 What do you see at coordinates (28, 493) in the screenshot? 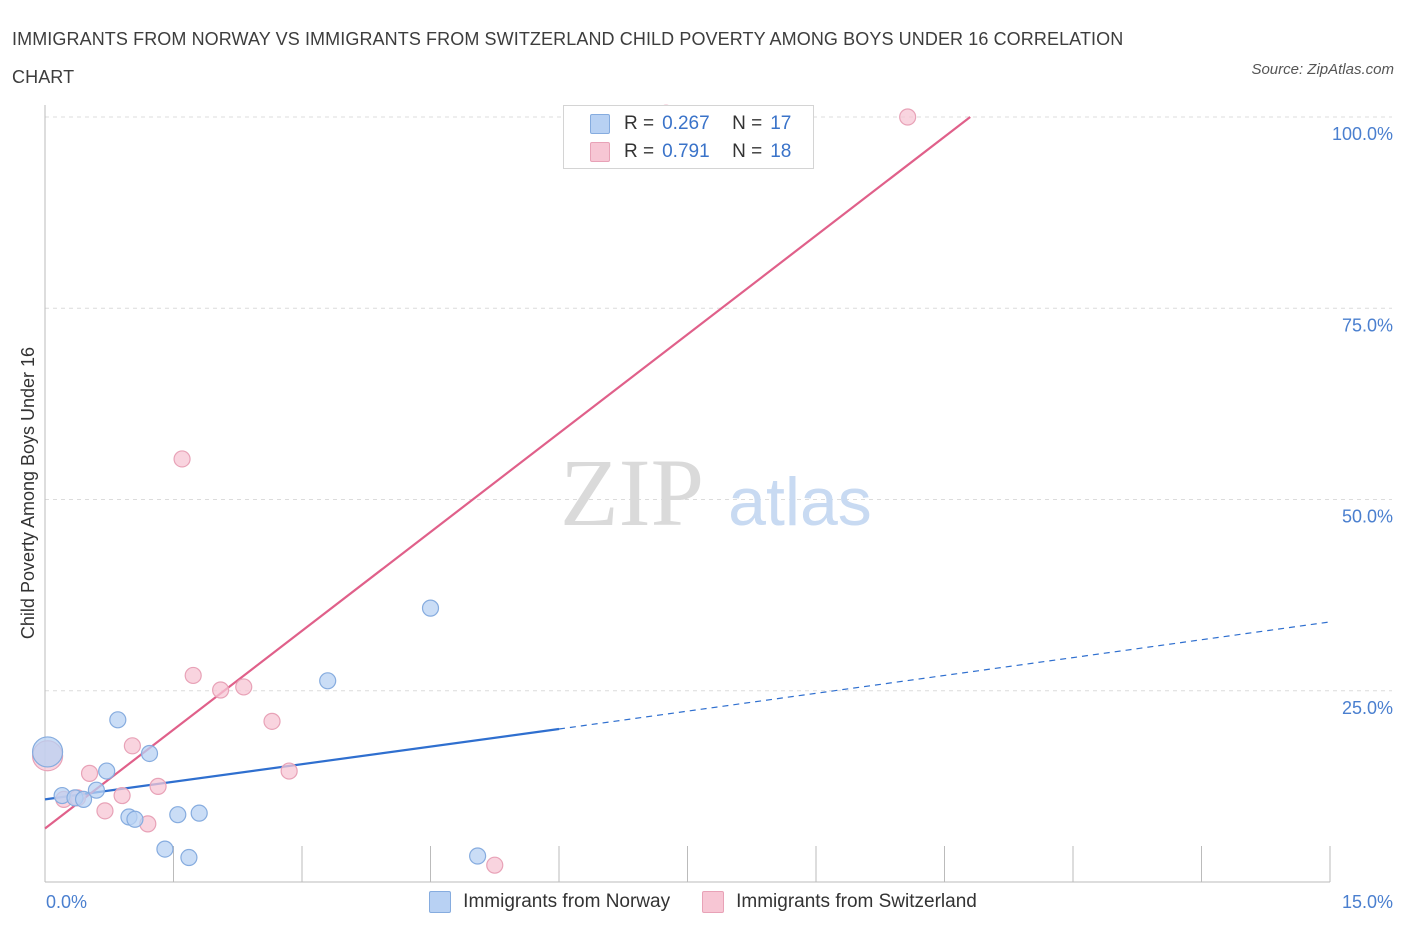
I see `y-axis-label: Child Poverty Among Boys Under 16` at bounding box center [28, 493].